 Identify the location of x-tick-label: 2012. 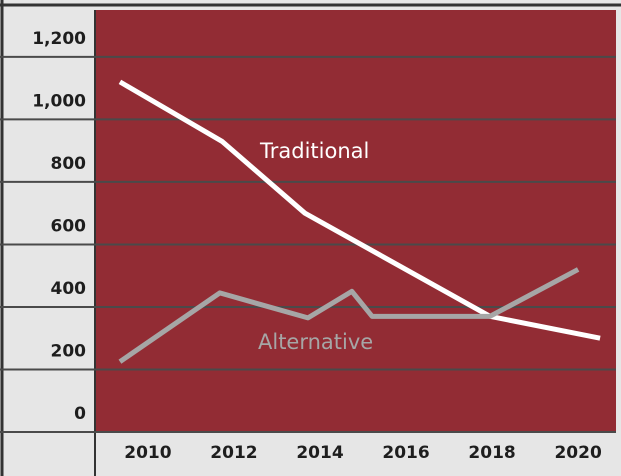
(233, 453).